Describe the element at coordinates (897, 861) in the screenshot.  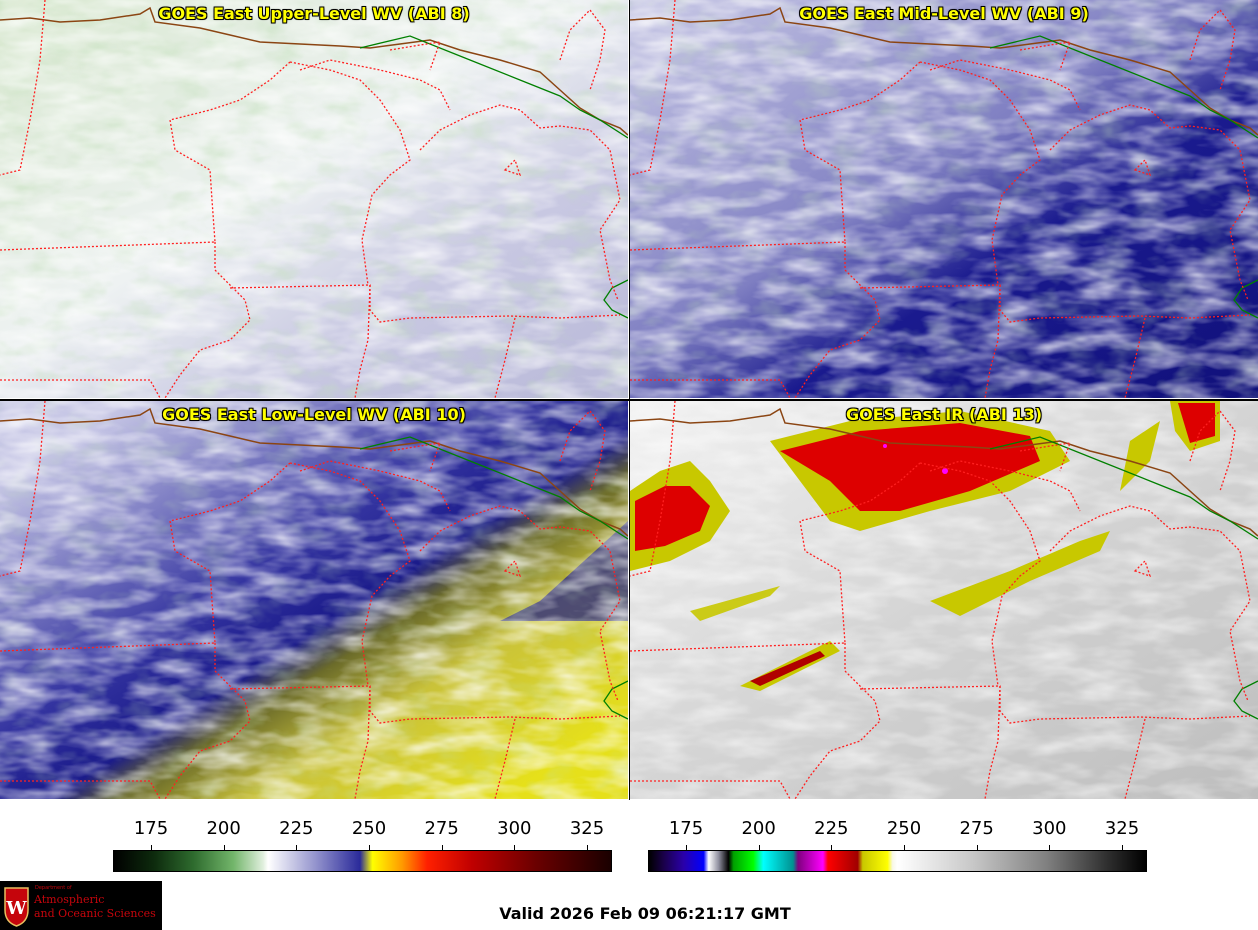
I see `colorbar-ir-strip` at that location.